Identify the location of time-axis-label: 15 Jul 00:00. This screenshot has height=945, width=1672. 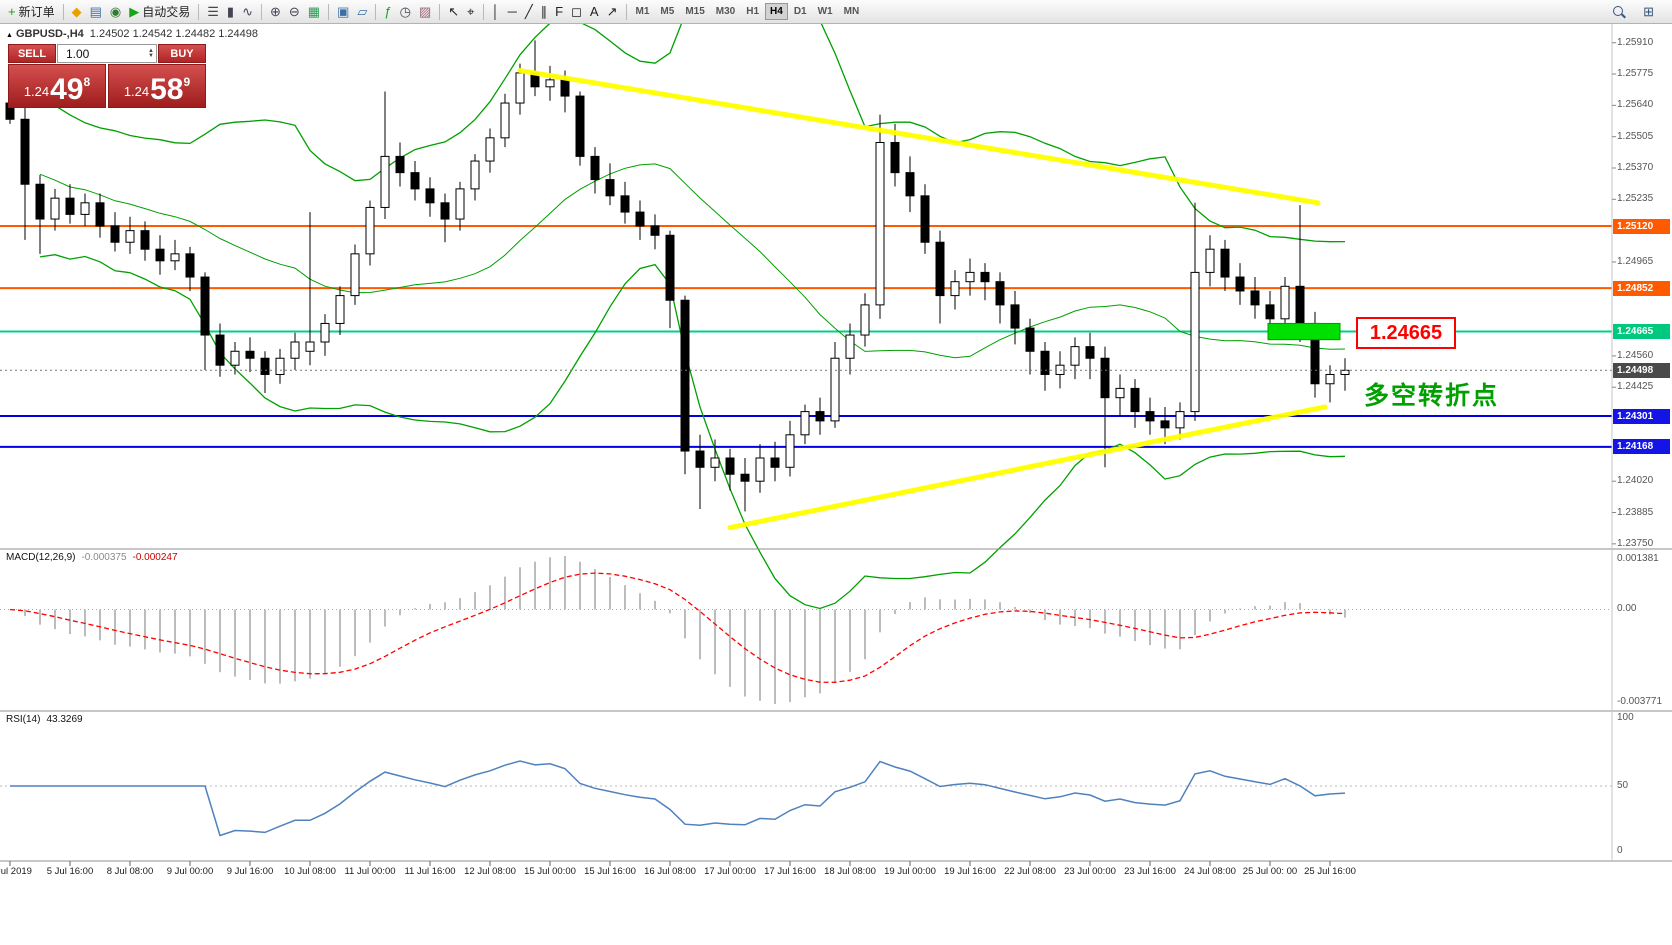
(550, 871).